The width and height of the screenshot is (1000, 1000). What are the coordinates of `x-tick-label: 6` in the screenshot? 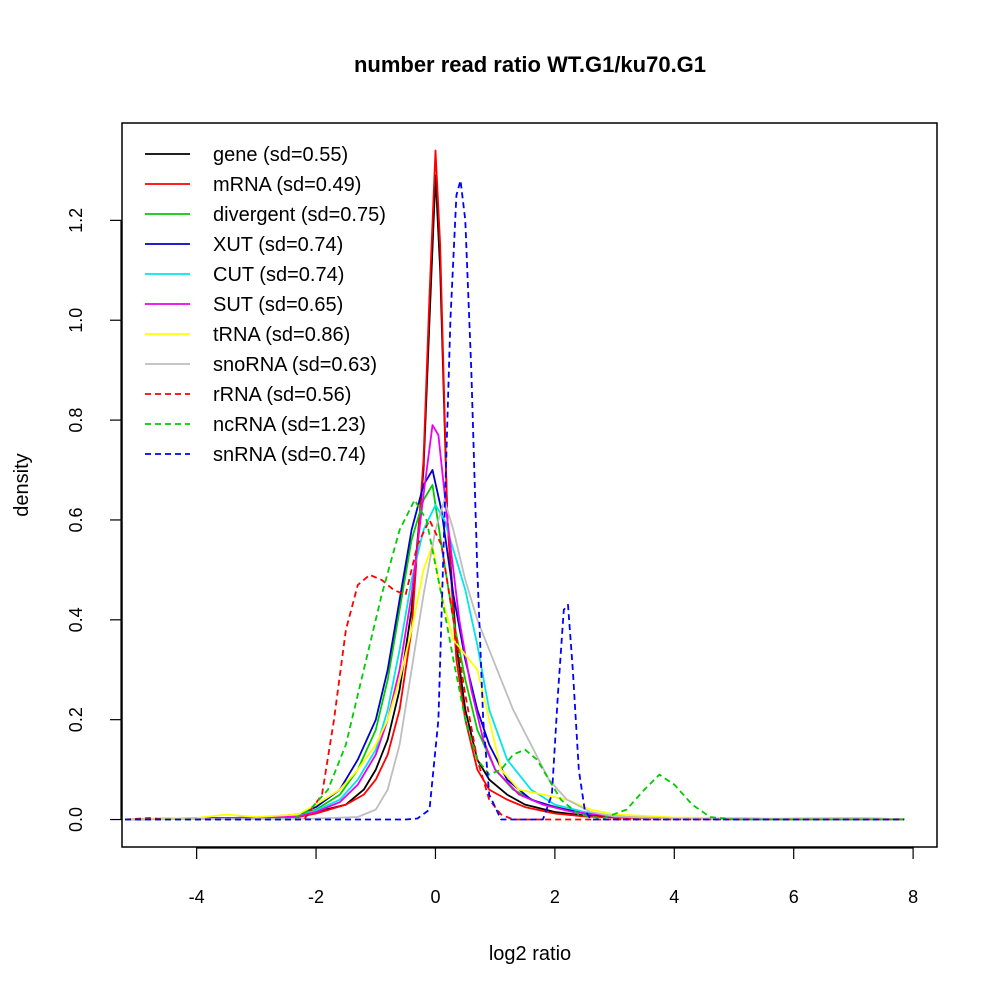 It's located at (794, 897).